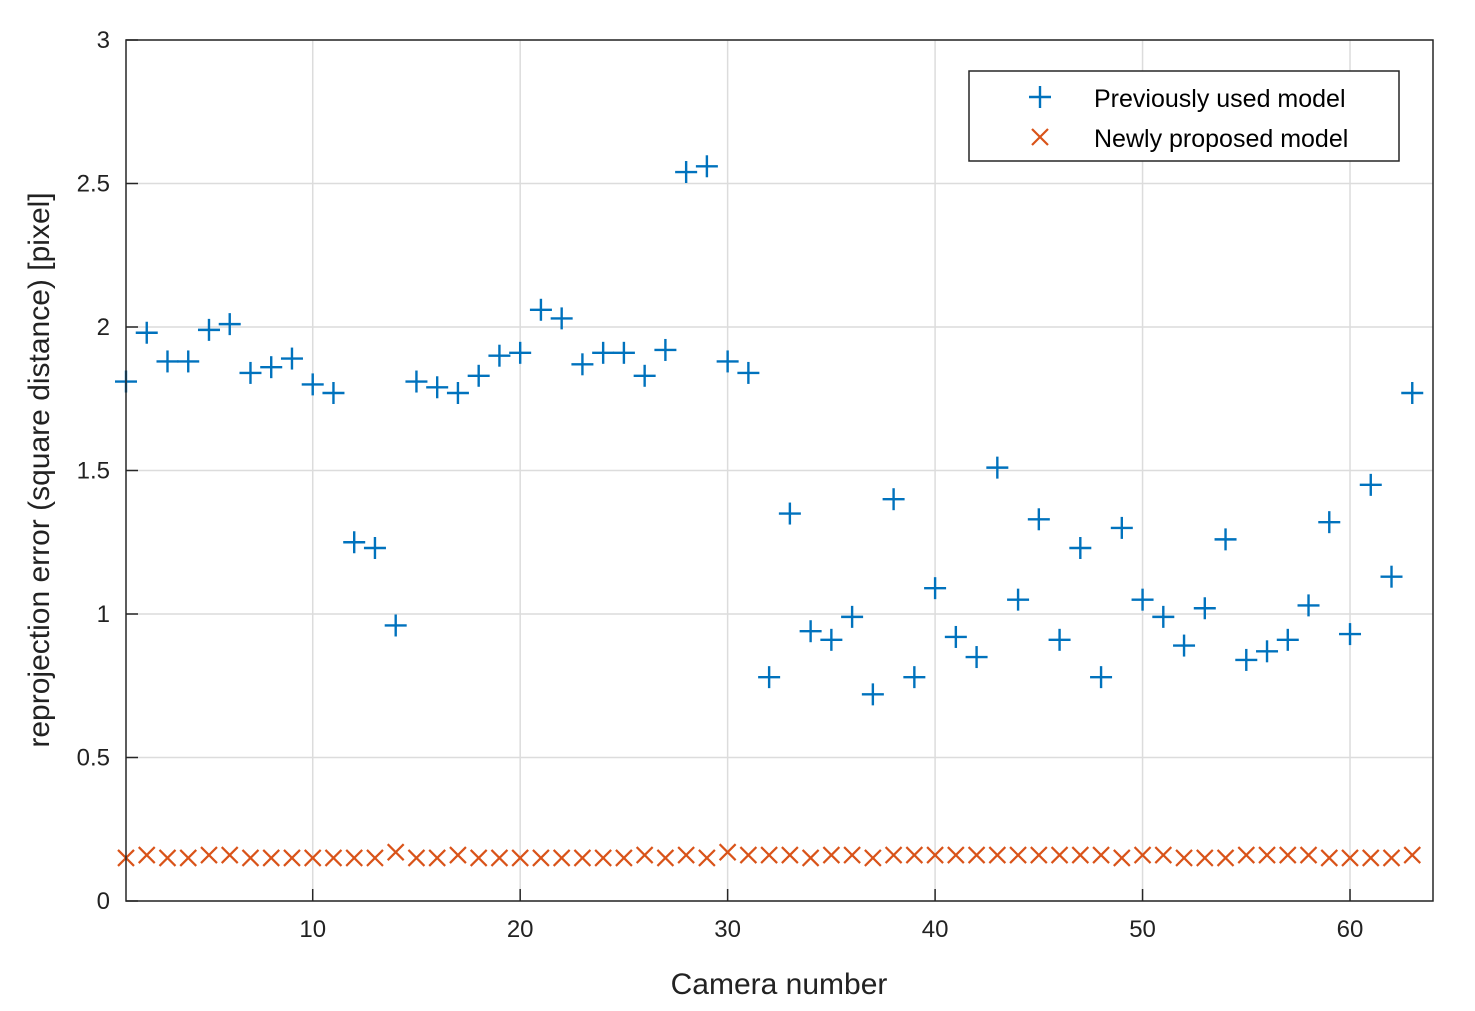 The height and width of the screenshot is (1011, 1475). I want to click on y-tick-label: 1, so click(103, 614).